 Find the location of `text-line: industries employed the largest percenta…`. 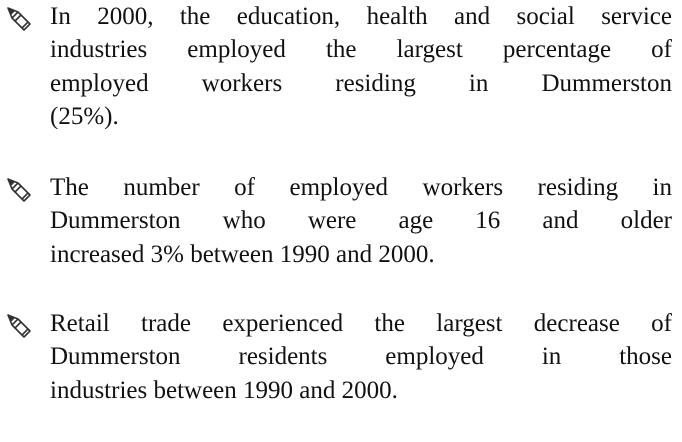

text-line: industries employed the largest percenta… is located at coordinates (361, 50).